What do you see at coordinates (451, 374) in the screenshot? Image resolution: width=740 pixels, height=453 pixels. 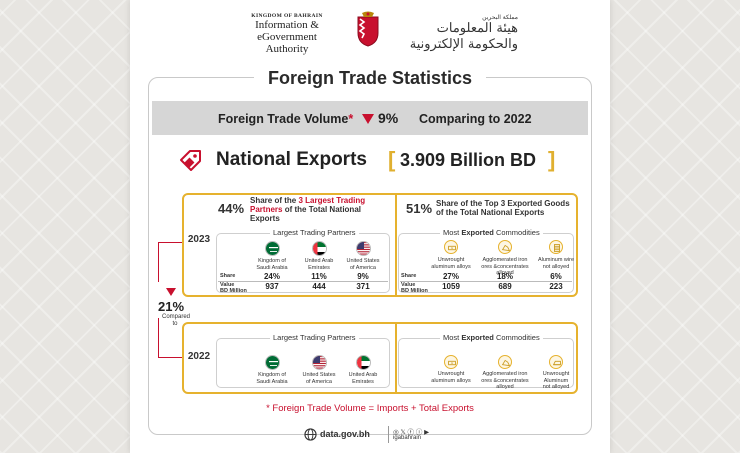 I see `commodity-name-line: Unwrought` at bounding box center [451, 374].